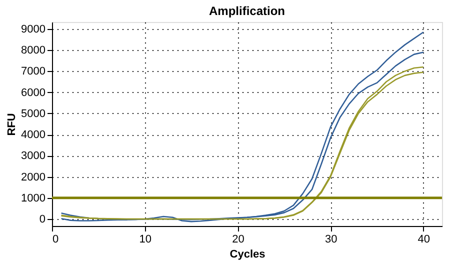 The height and width of the screenshot is (276, 464). Describe the element at coordinates (33, 114) in the screenshot. I see `y-tick-label: 5000` at that location.